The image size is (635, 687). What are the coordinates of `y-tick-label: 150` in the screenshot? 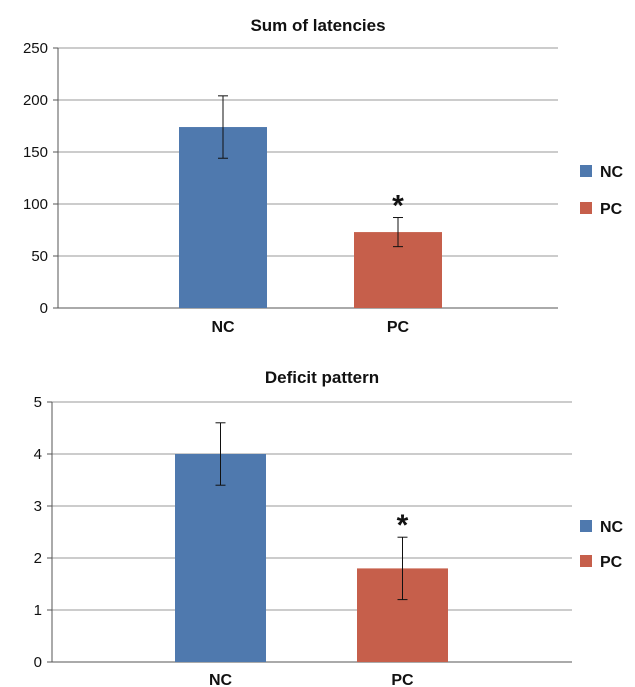 It's located at (35, 152).